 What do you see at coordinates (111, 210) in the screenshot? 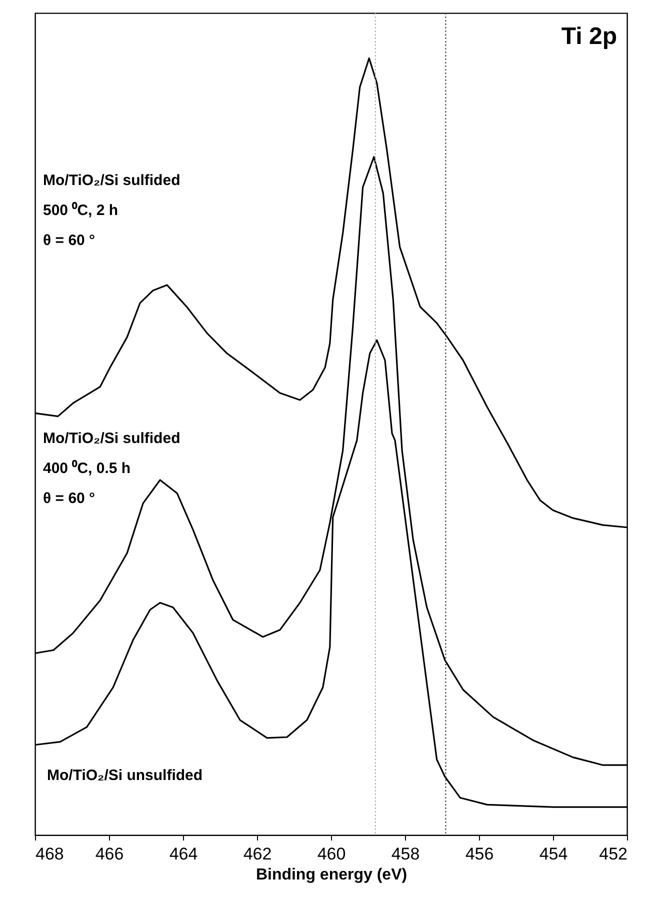
I see `text: Mo/TiO₂/Si sulfided 500 ⁰C, 2 h θ = 60 °` at bounding box center [111, 210].